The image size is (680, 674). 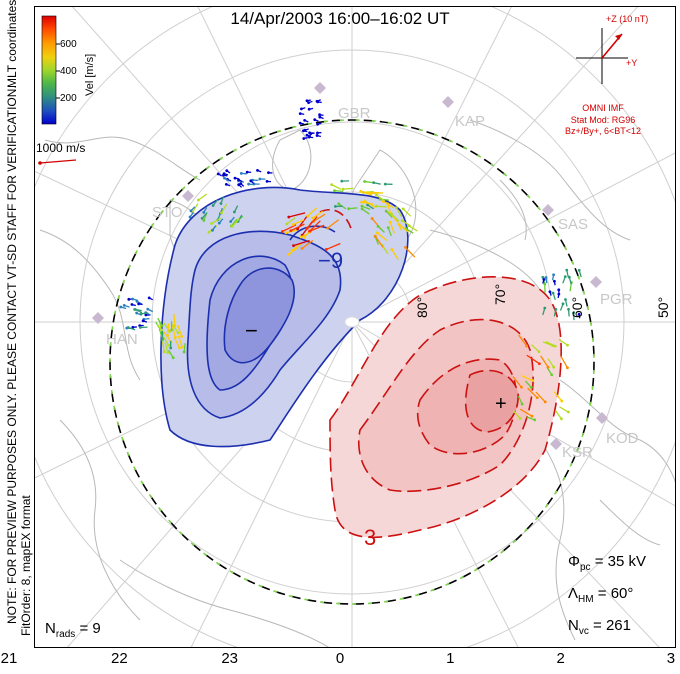 I want to click on radar-site-kap, so click(x=448, y=102).